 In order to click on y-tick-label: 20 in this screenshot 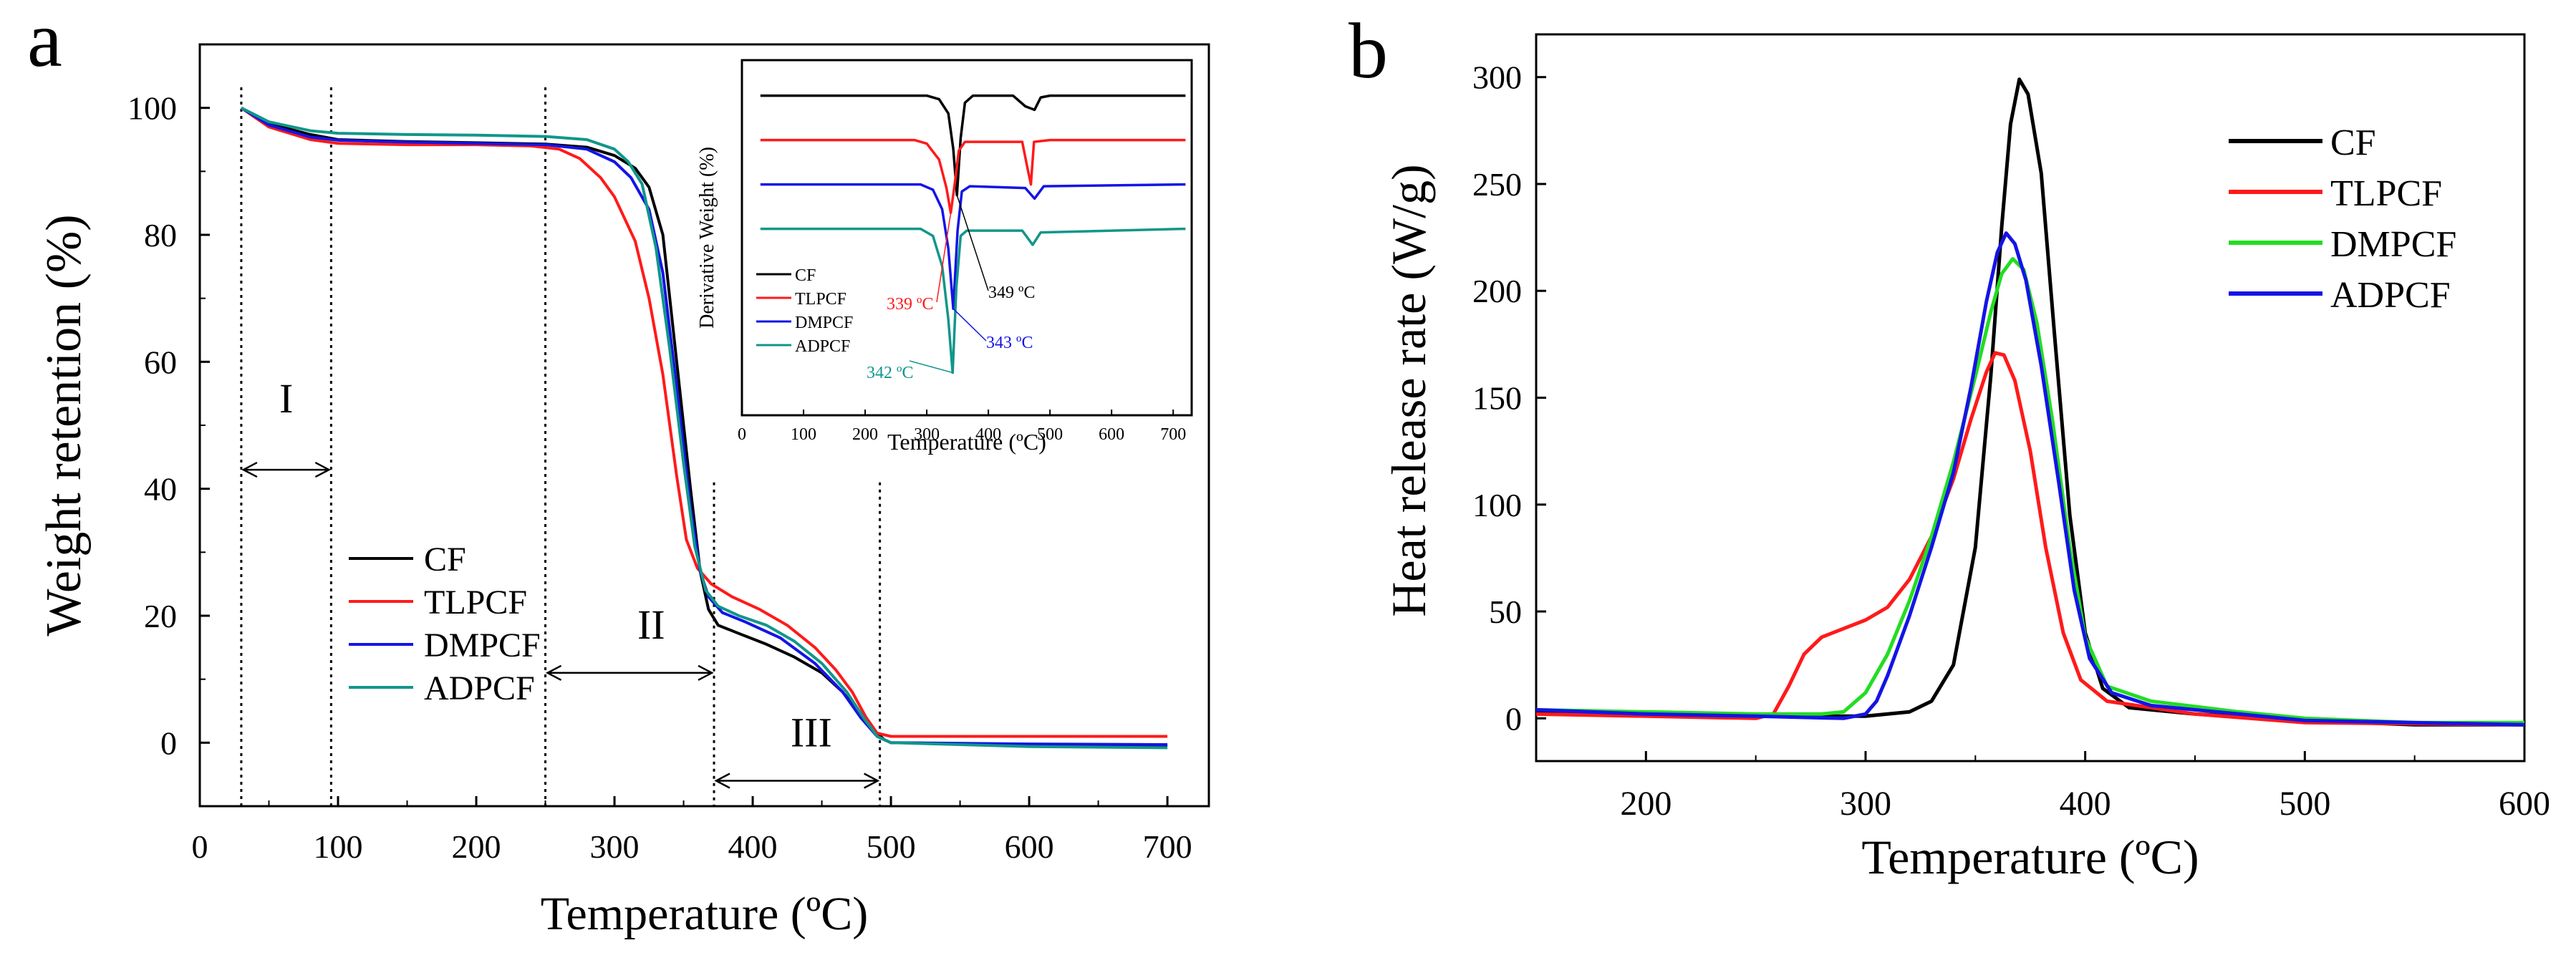, I will do `click(160, 616)`.